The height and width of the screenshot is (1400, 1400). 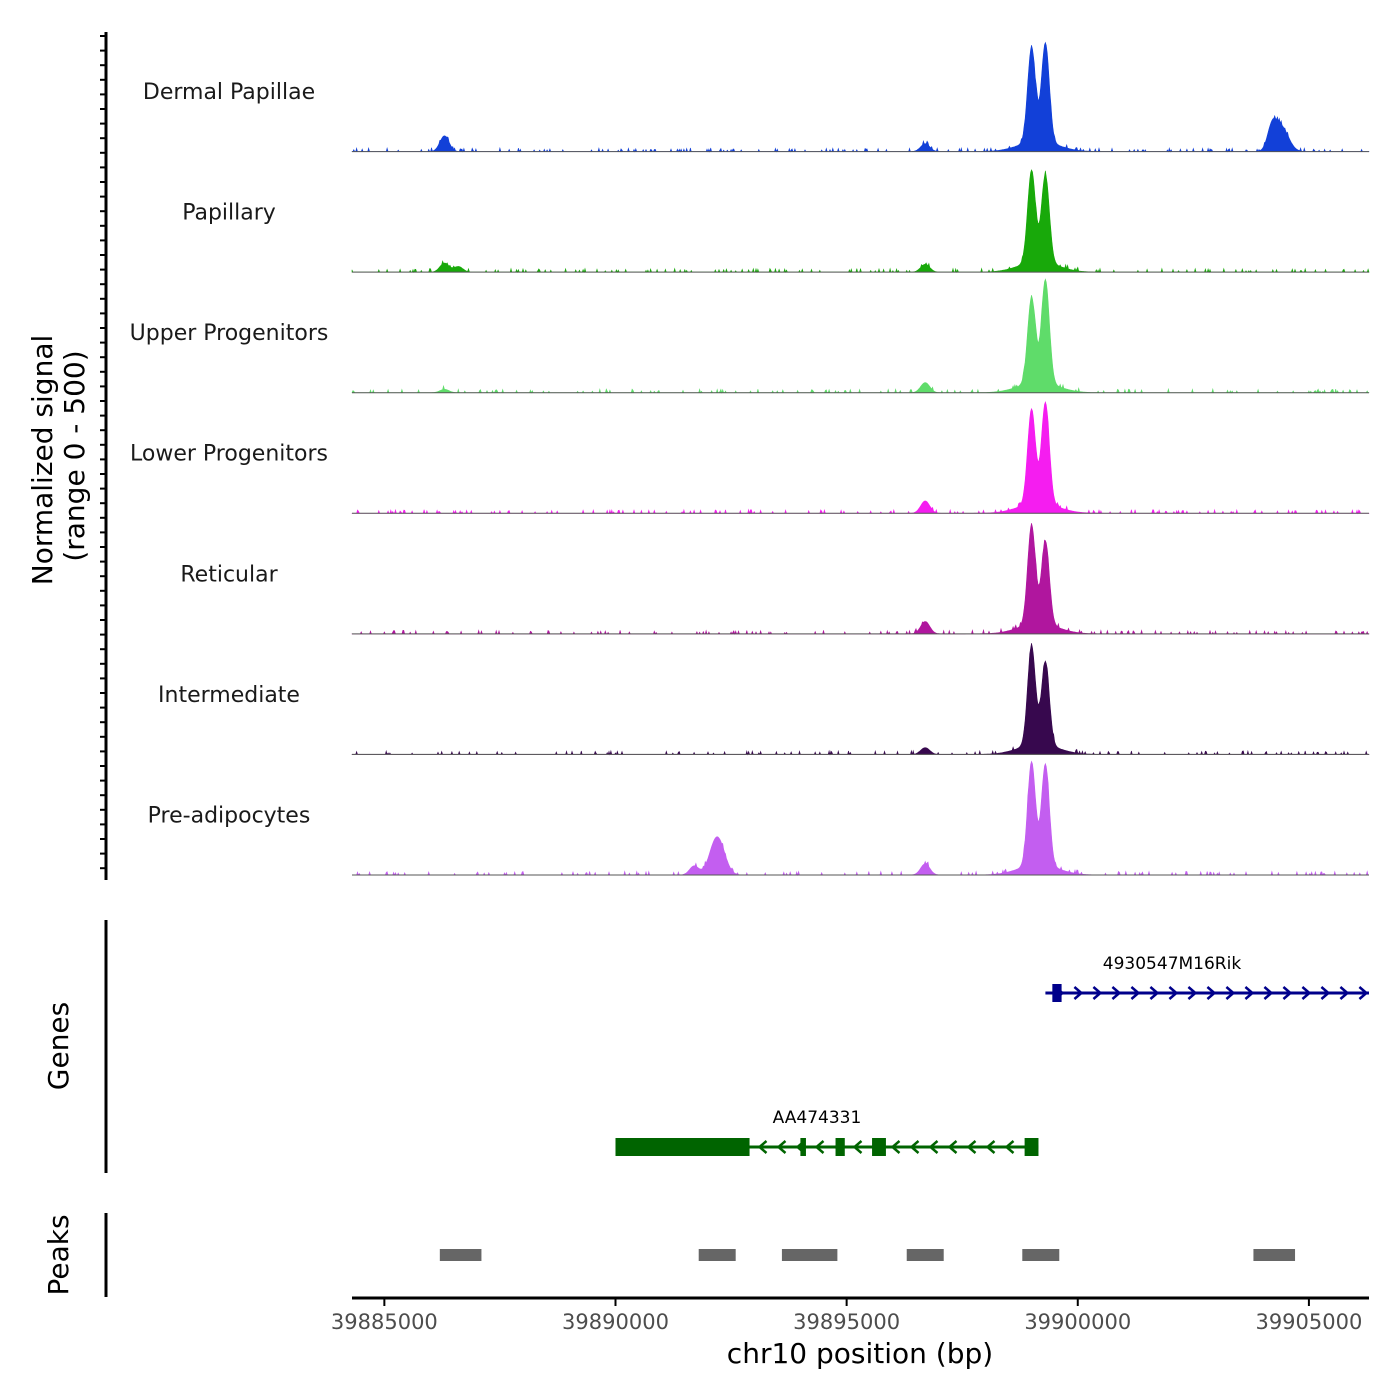 I want to click on y-axis-subtitle: (range 0 - 500), so click(x=74, y=455).